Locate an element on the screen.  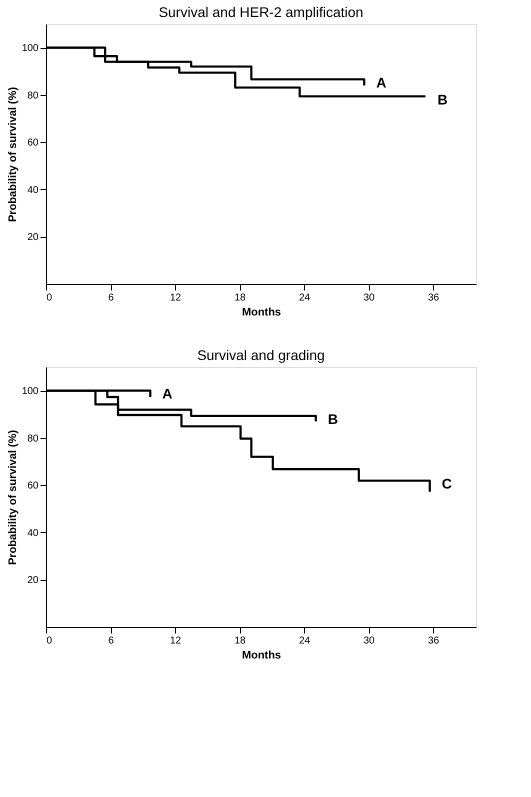
chart-title: Survival and HER-2 amplification is located at coordinates (261, 12).